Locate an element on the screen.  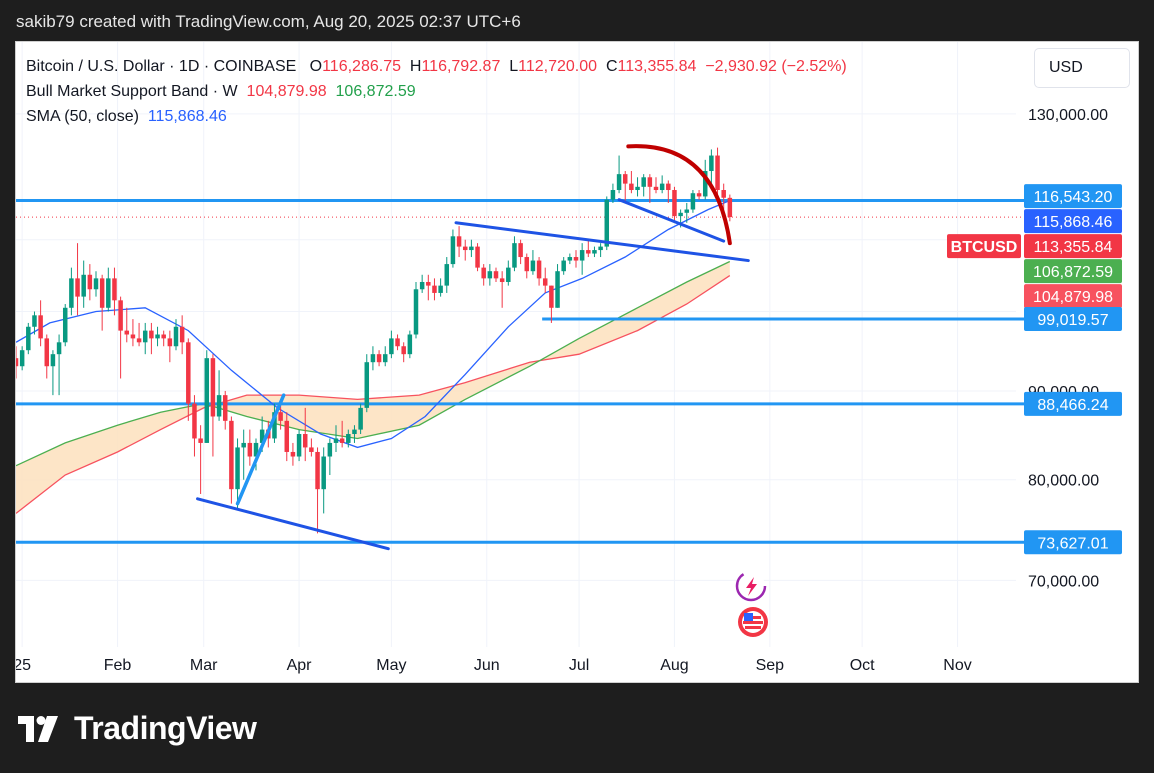
y-tick-label: 70,000.00 is located at coordinates (1063, 581).